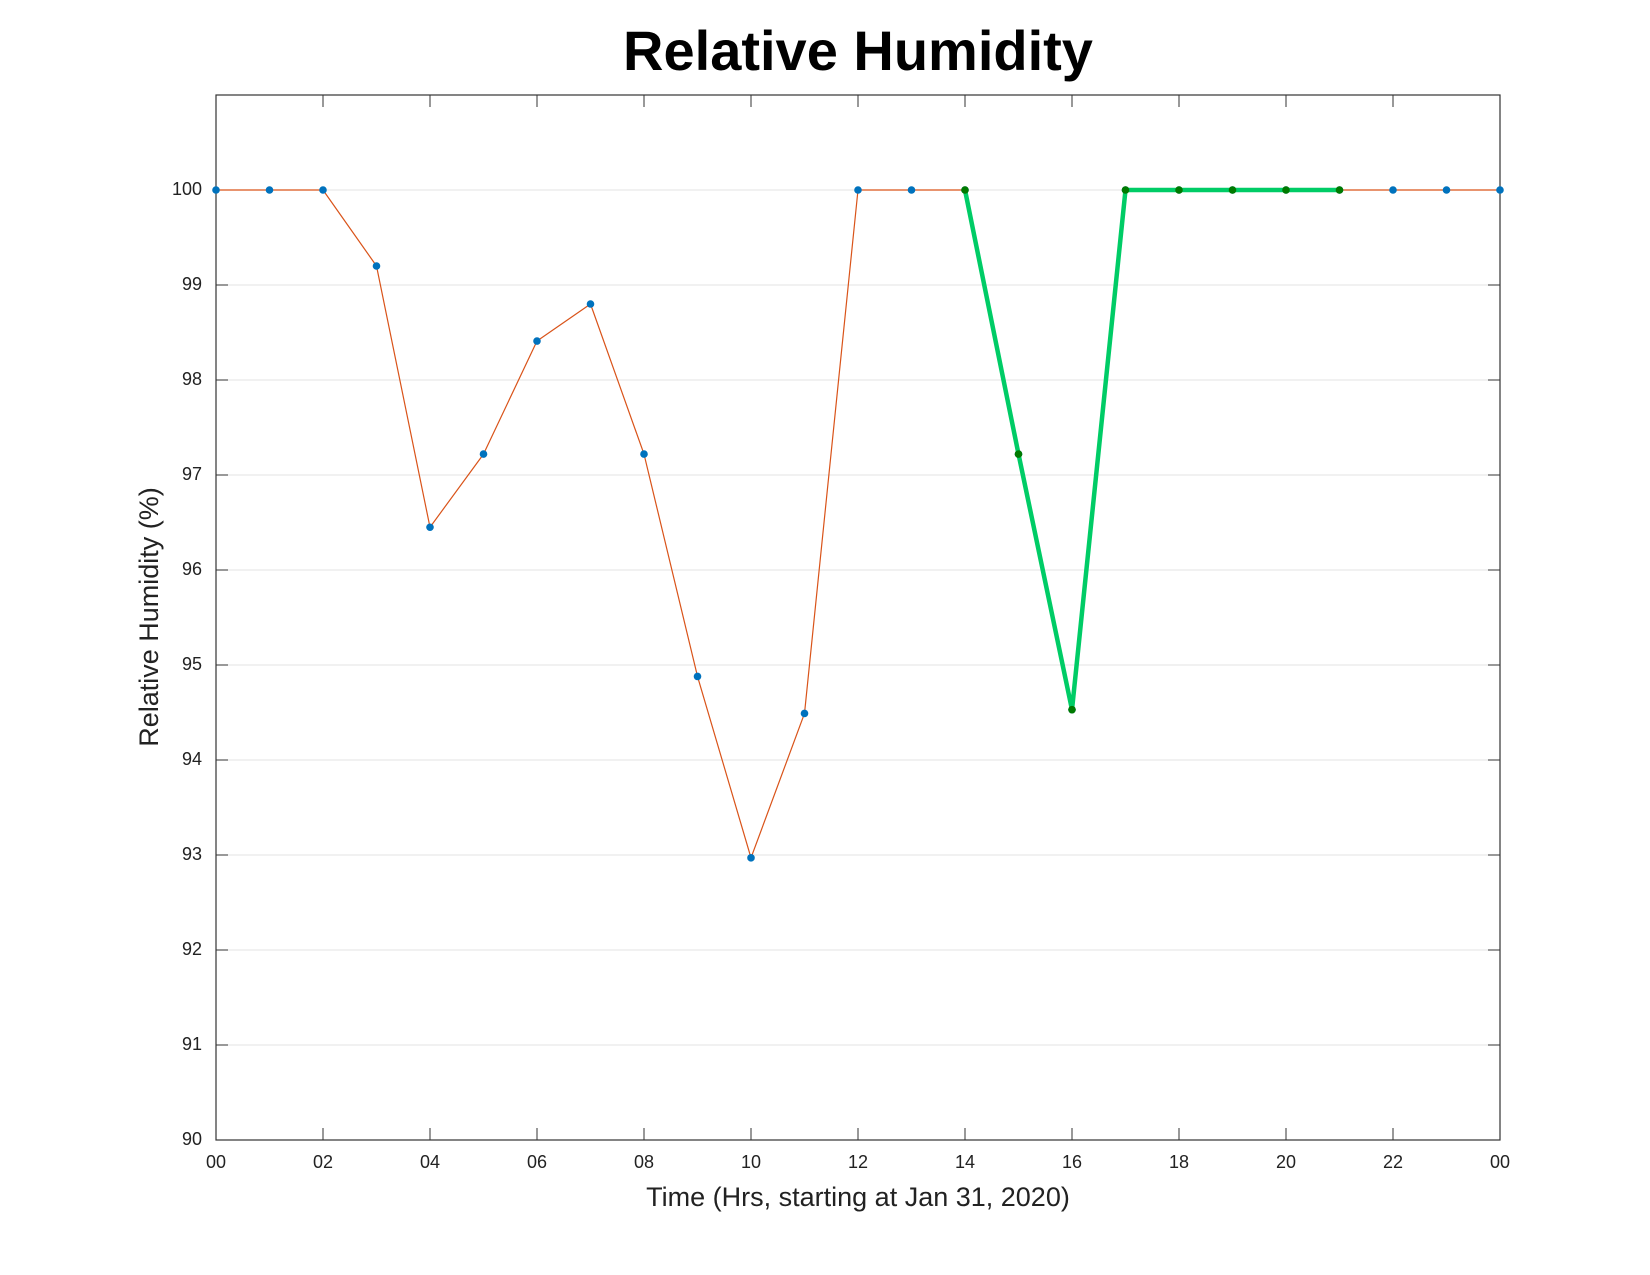 The height and width of the screenshot is (1275, 1650). Describe the element at coordinates (965, 1162) in the screenshot. I see `x-tick-label: 14` at that location.